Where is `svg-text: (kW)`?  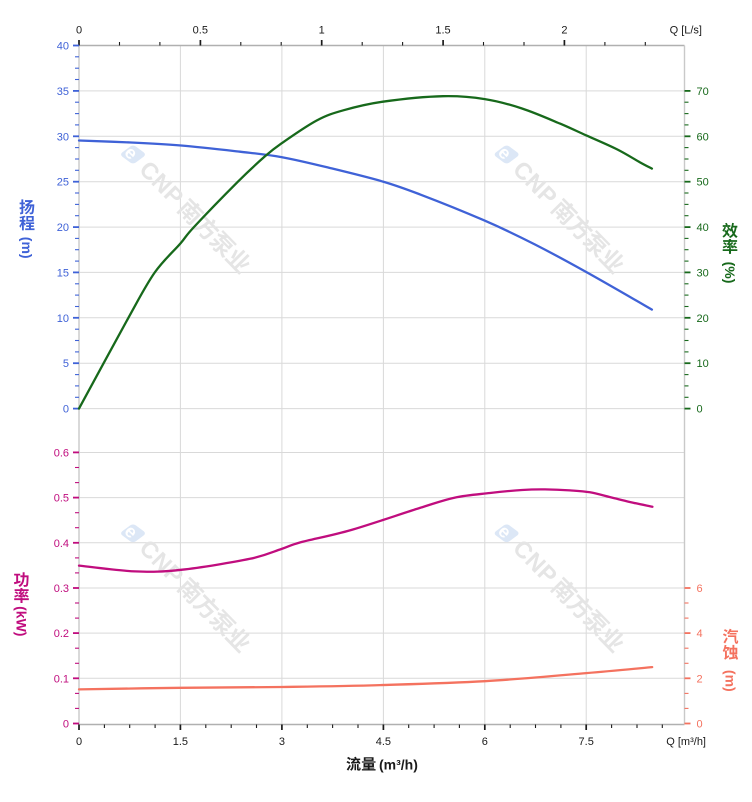
svg-text: (kW) is located at coordinates (22, 621).